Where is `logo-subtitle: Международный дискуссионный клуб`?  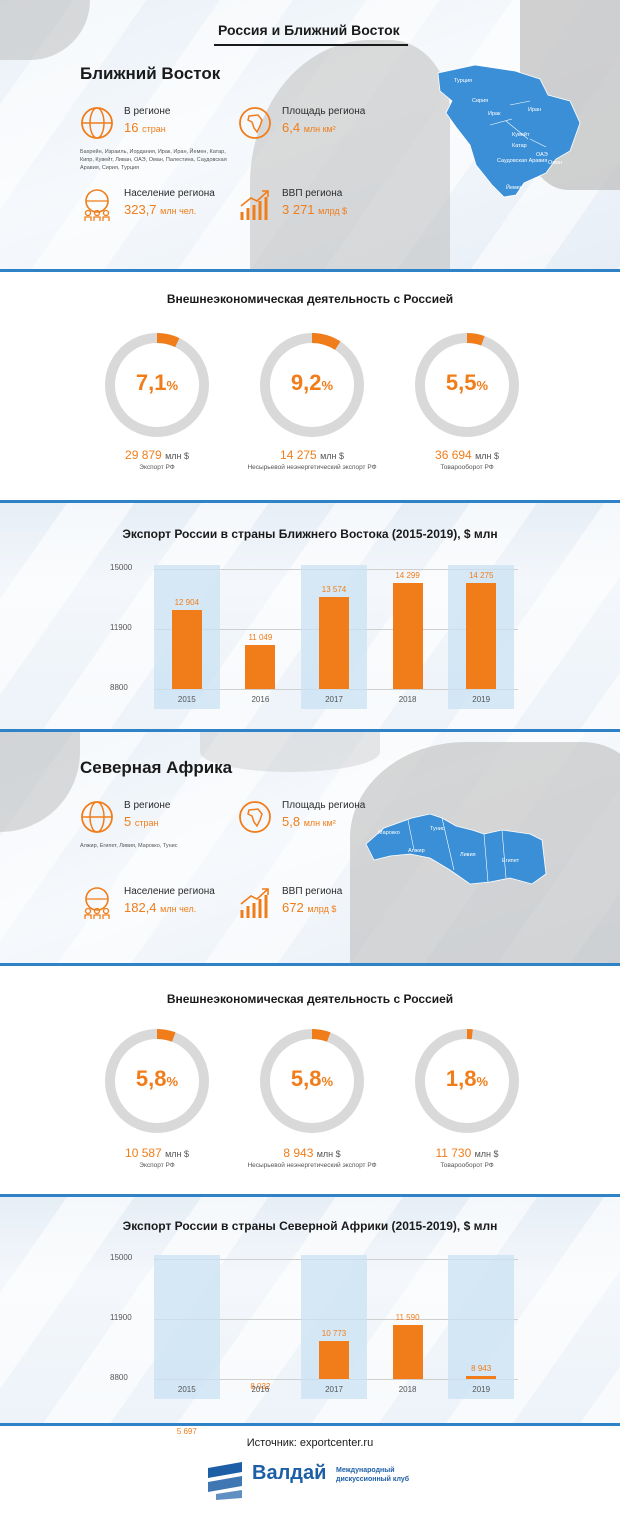 logo-subtitle: Международный дискуссионный клуб is located at coordinates (373, 1475).